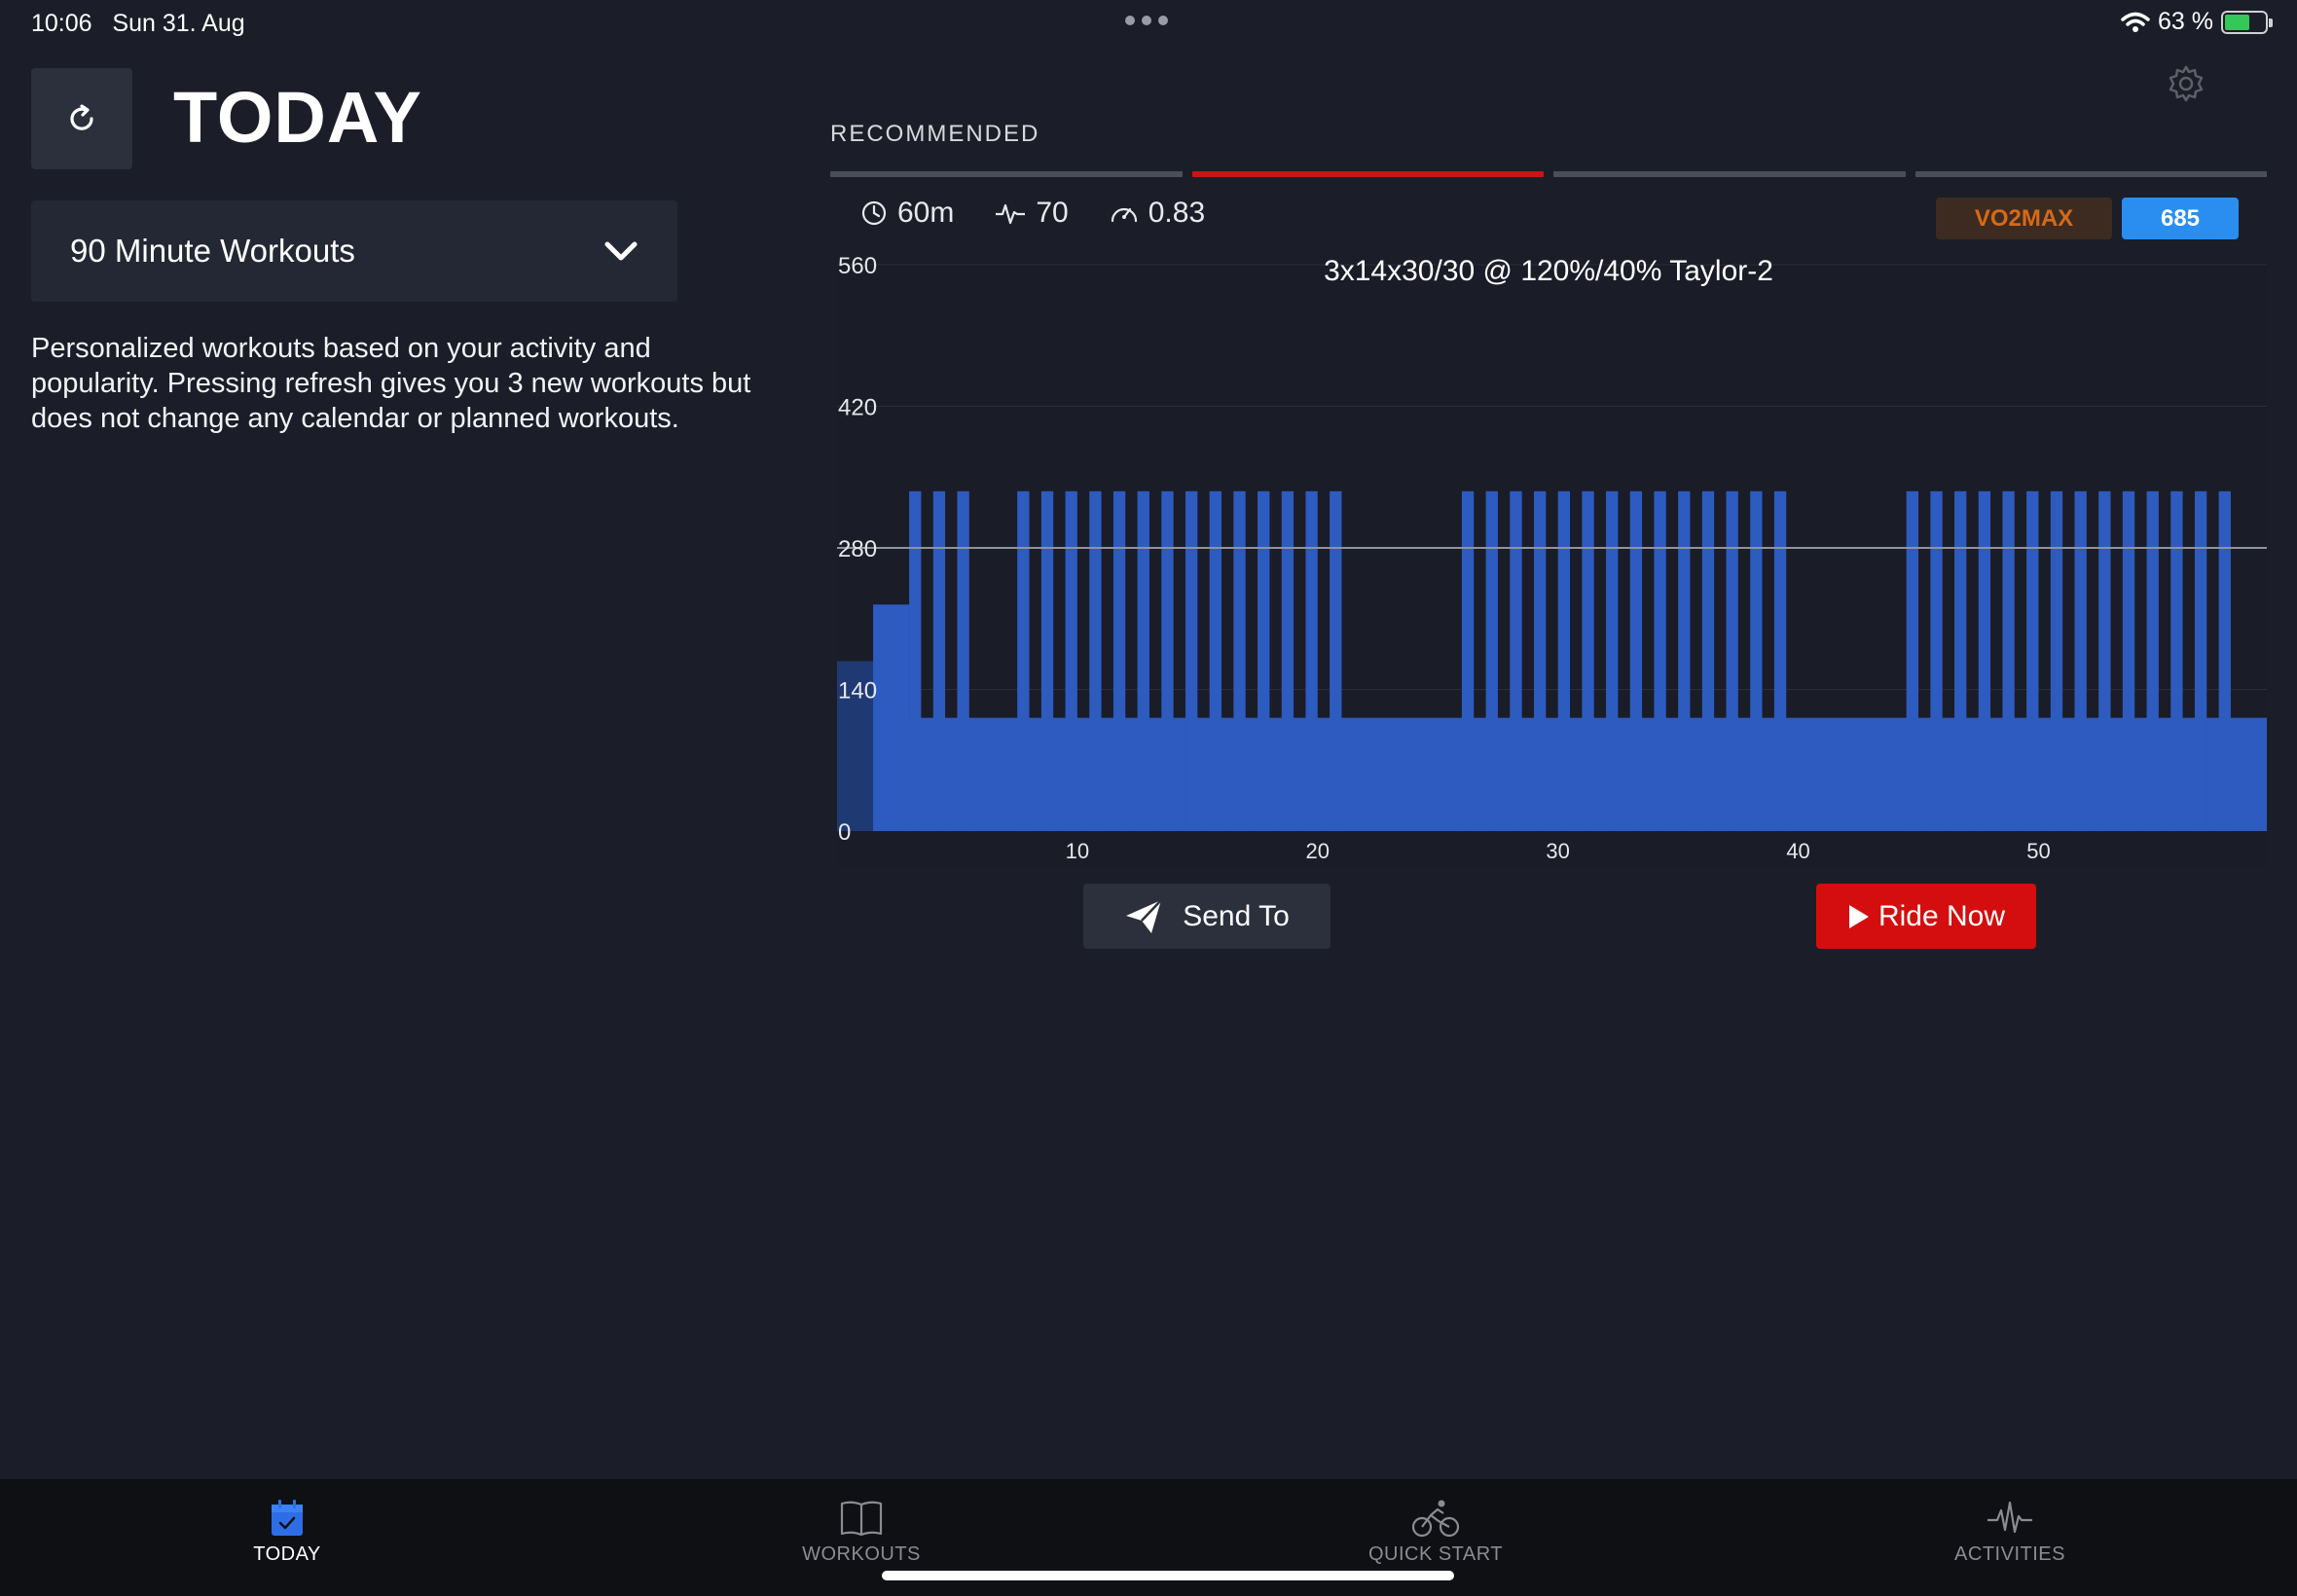 This screenshot has height=1596, width=2297. What do you see at coordinates (857, 266) in the screenshot?
I see `y-tick-label: 560` at bounding box center [857, 266].